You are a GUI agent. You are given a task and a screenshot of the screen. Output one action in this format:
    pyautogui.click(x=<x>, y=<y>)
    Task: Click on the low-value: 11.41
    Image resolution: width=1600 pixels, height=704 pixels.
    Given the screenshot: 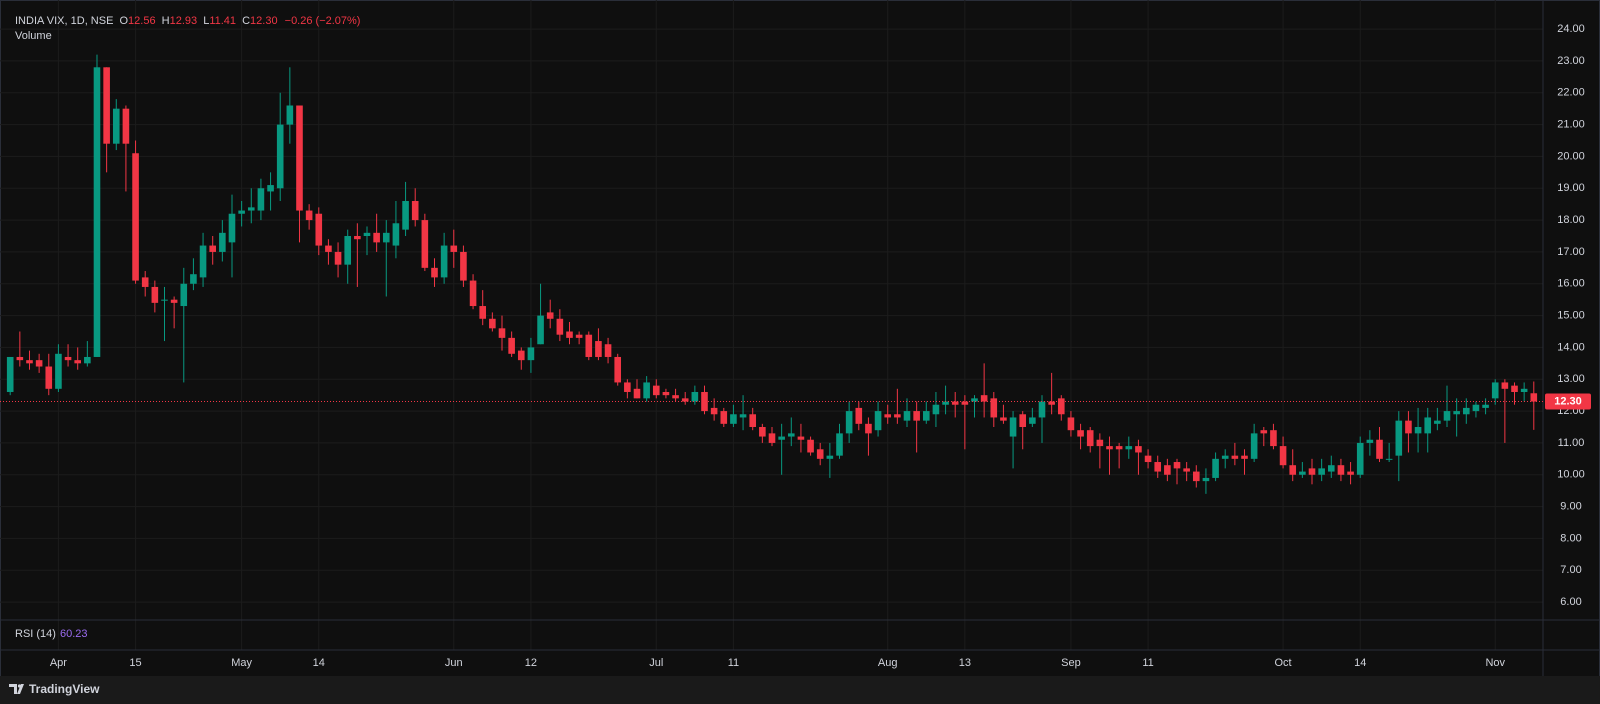 What is the action you would take?
    pyautogui.click(x=222, y=21)
    